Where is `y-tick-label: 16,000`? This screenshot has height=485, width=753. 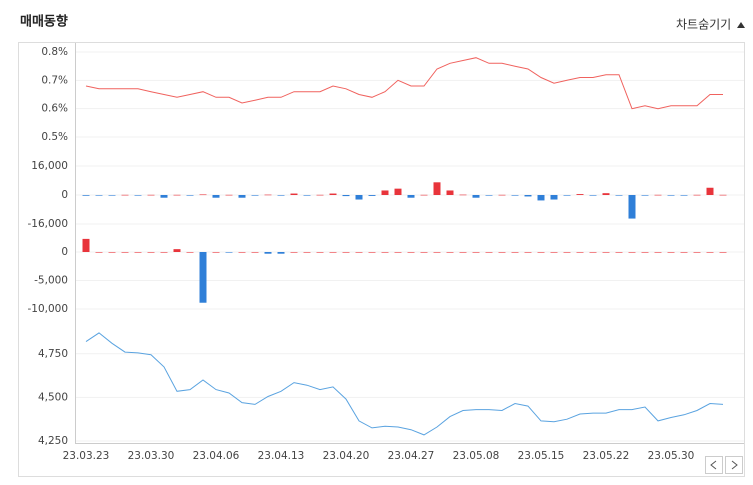 y-tick-label: 16,000 is located at coordinates (49, 166).